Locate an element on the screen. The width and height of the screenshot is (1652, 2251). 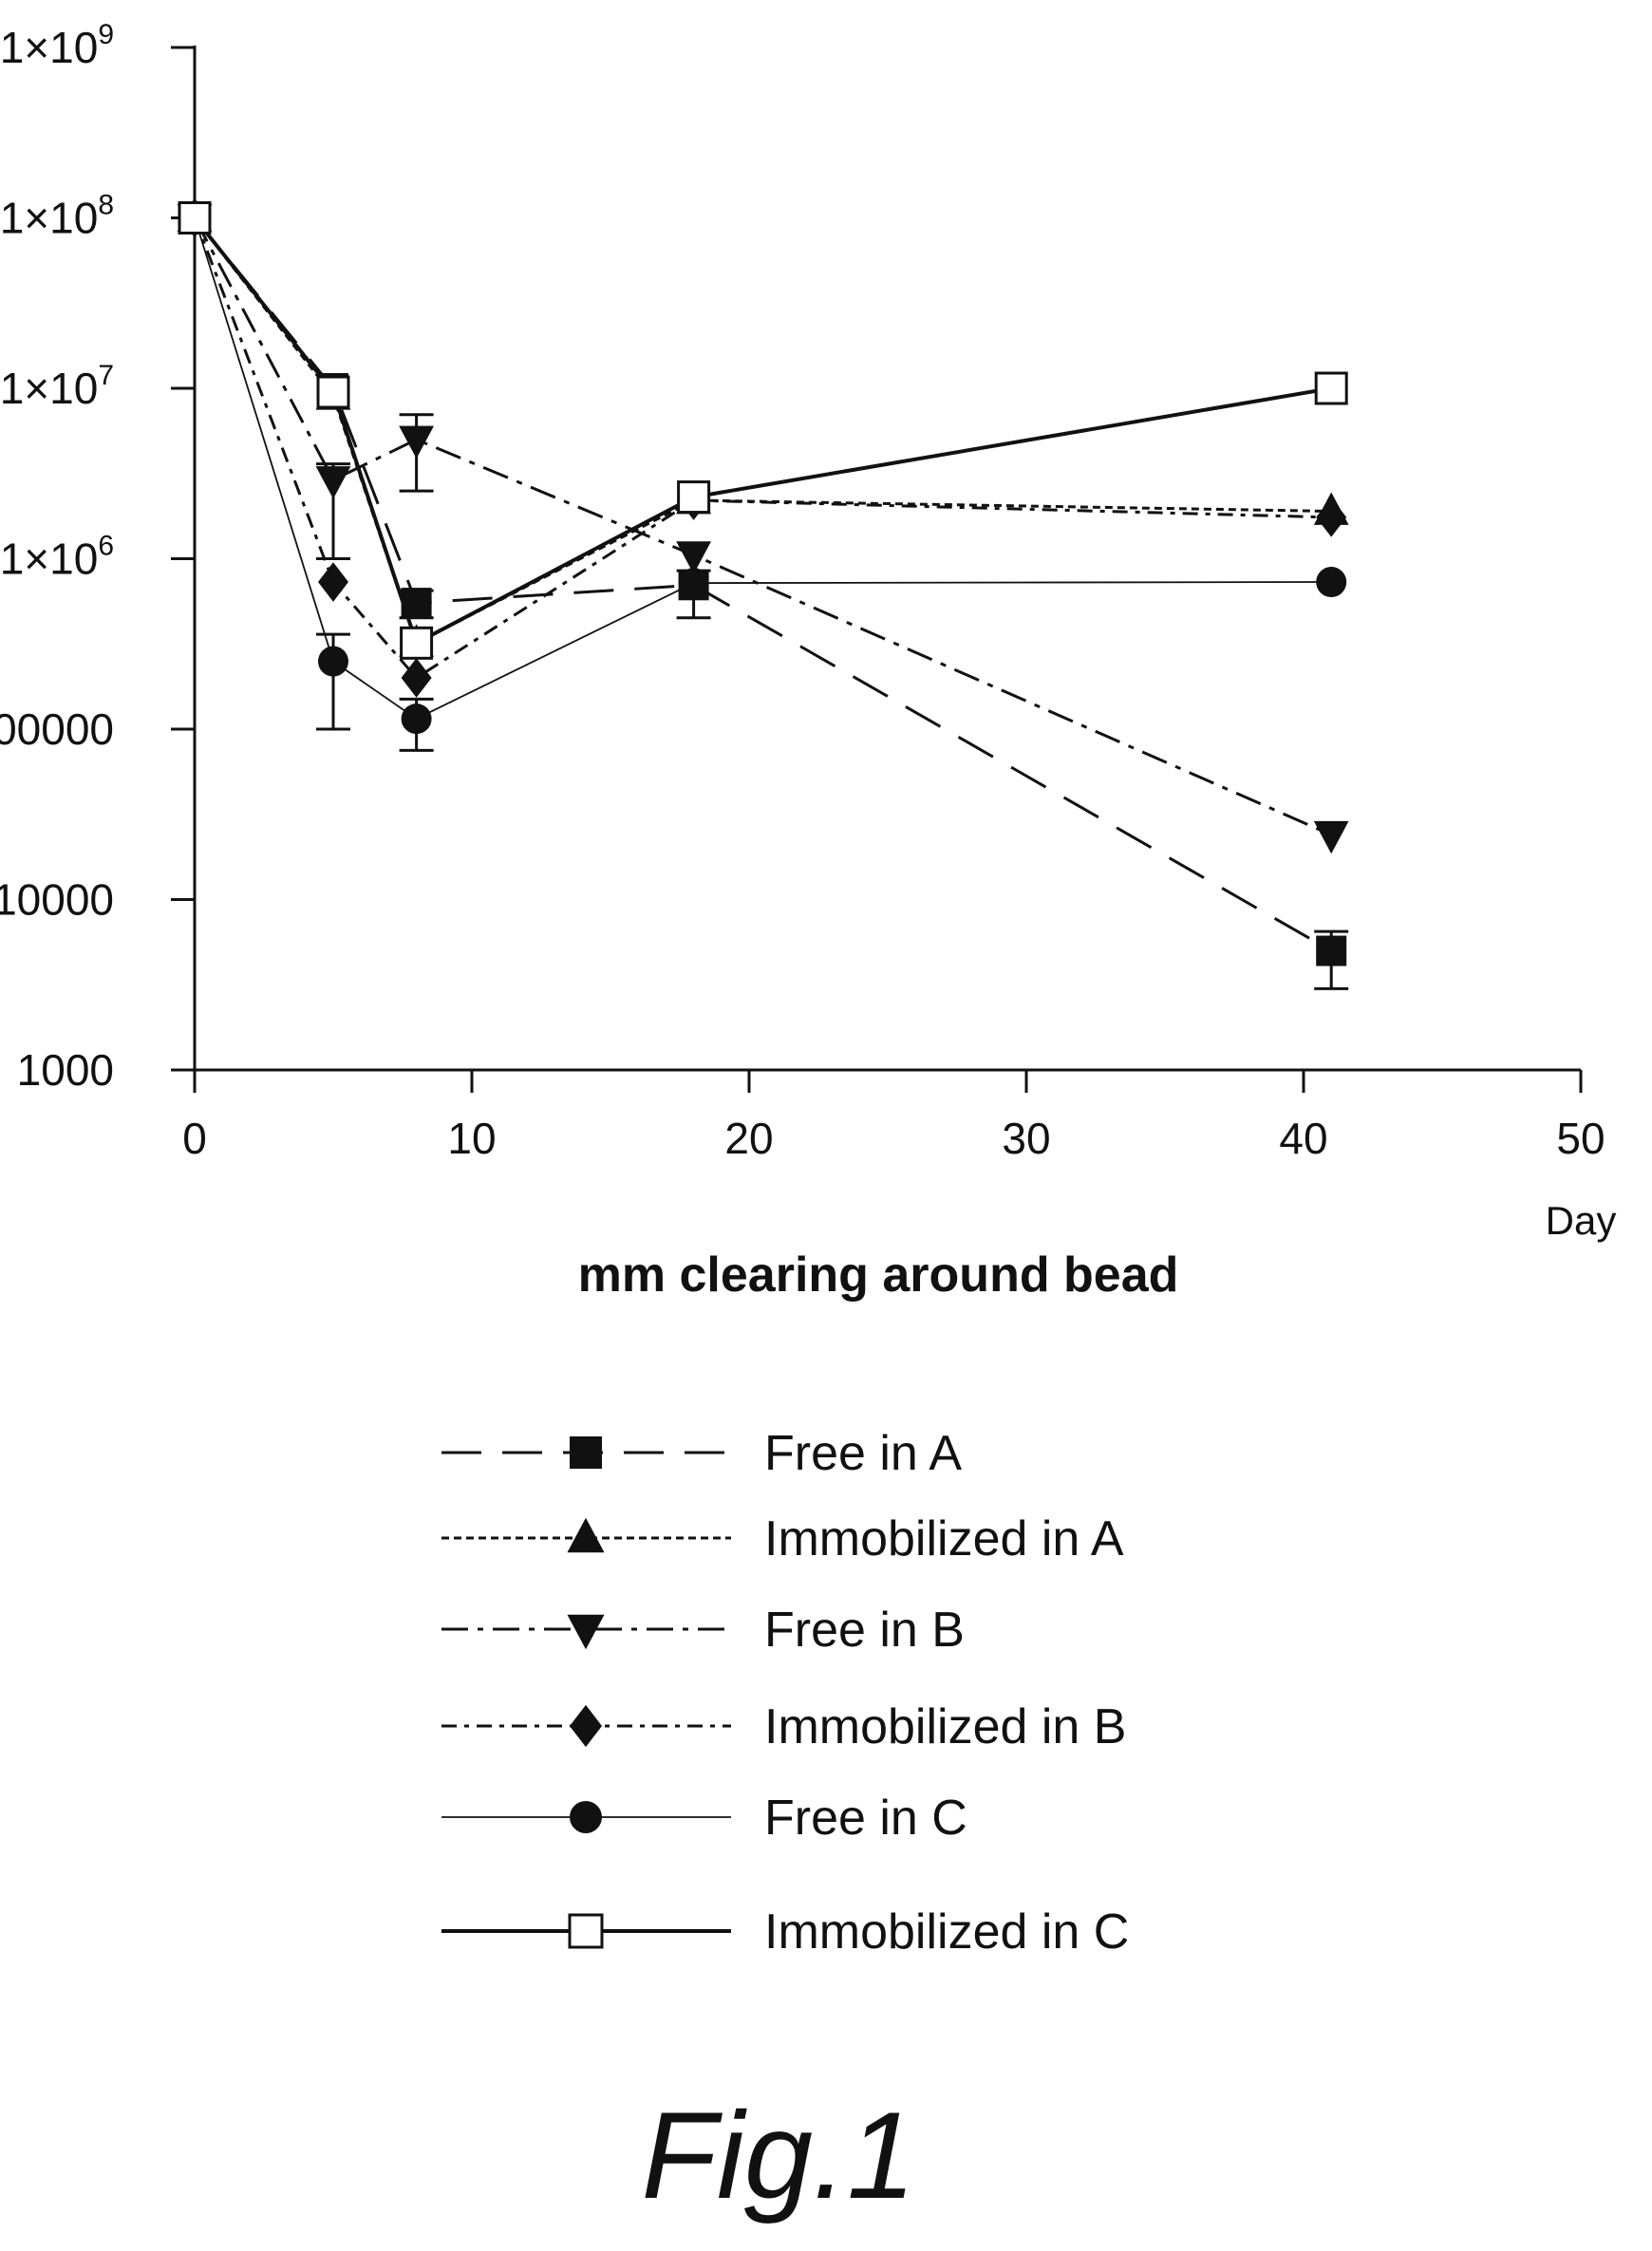
legend-entry: Immobilized in B is located at coordinates (783, 1726).